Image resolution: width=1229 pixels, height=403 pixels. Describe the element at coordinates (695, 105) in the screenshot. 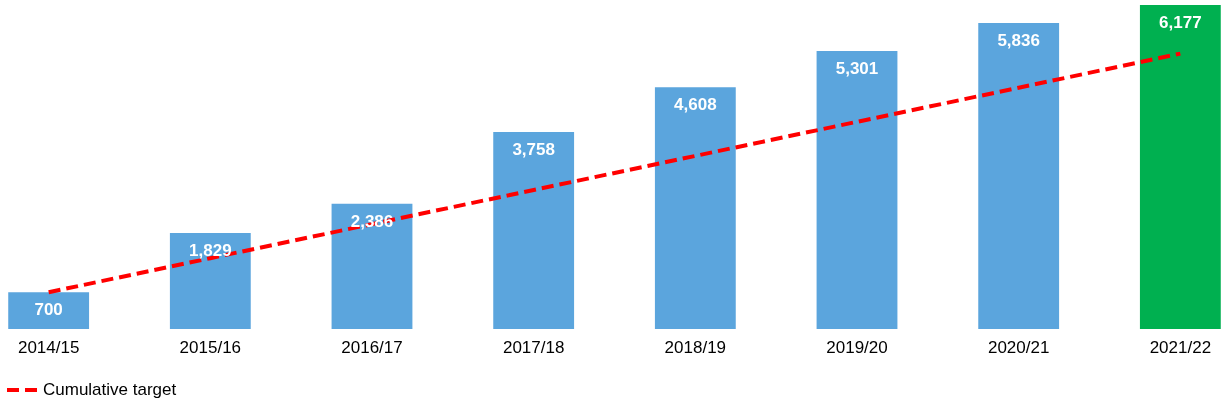

I see `data-label: 4,608` at that location.